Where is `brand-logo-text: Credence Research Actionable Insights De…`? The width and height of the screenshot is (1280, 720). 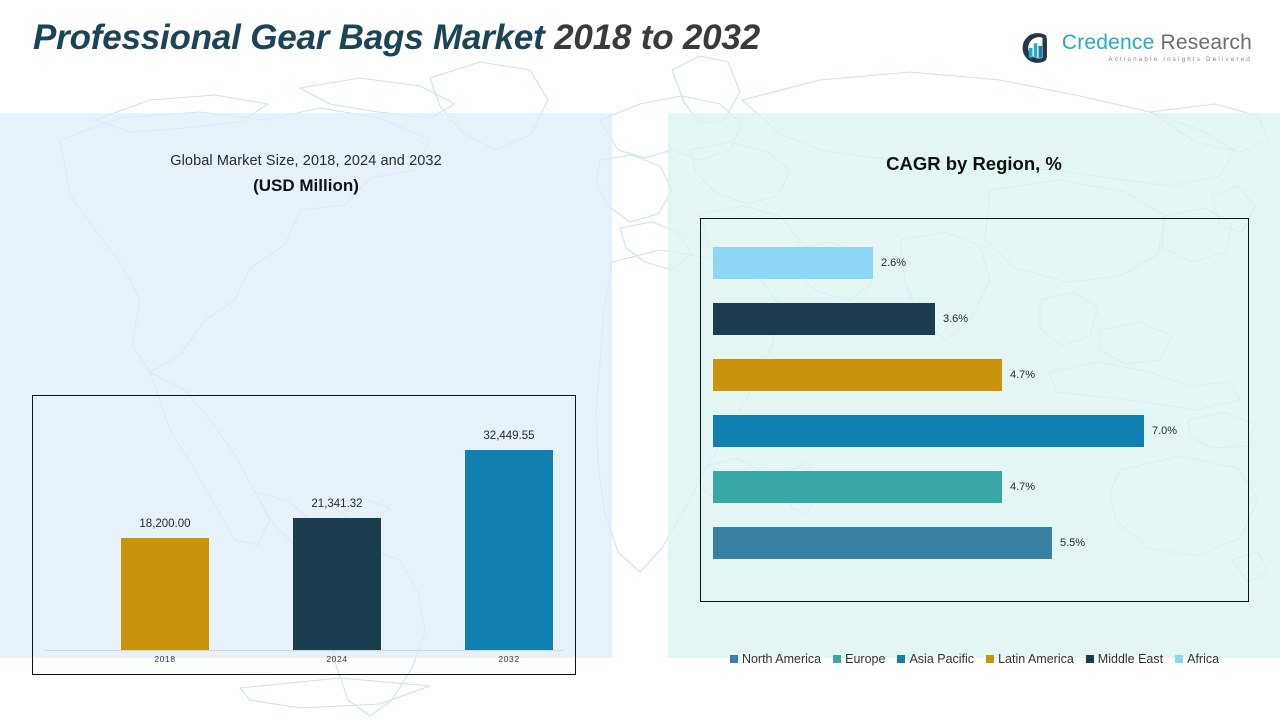
brand-logo-text: Credence Research Actionable Insights De… is located at coordinates (1157, 47).